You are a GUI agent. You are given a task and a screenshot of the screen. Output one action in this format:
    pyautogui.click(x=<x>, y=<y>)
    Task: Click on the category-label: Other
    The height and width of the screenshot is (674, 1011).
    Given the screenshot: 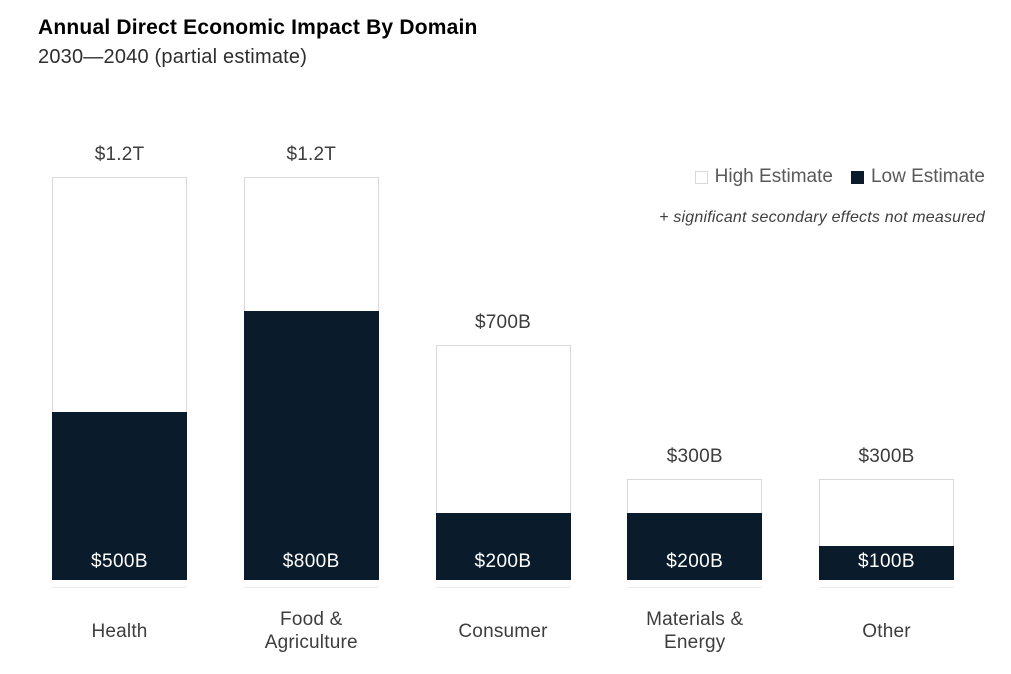 What is the action you would take?
    pyautogui.click(x=887, y=631)
    